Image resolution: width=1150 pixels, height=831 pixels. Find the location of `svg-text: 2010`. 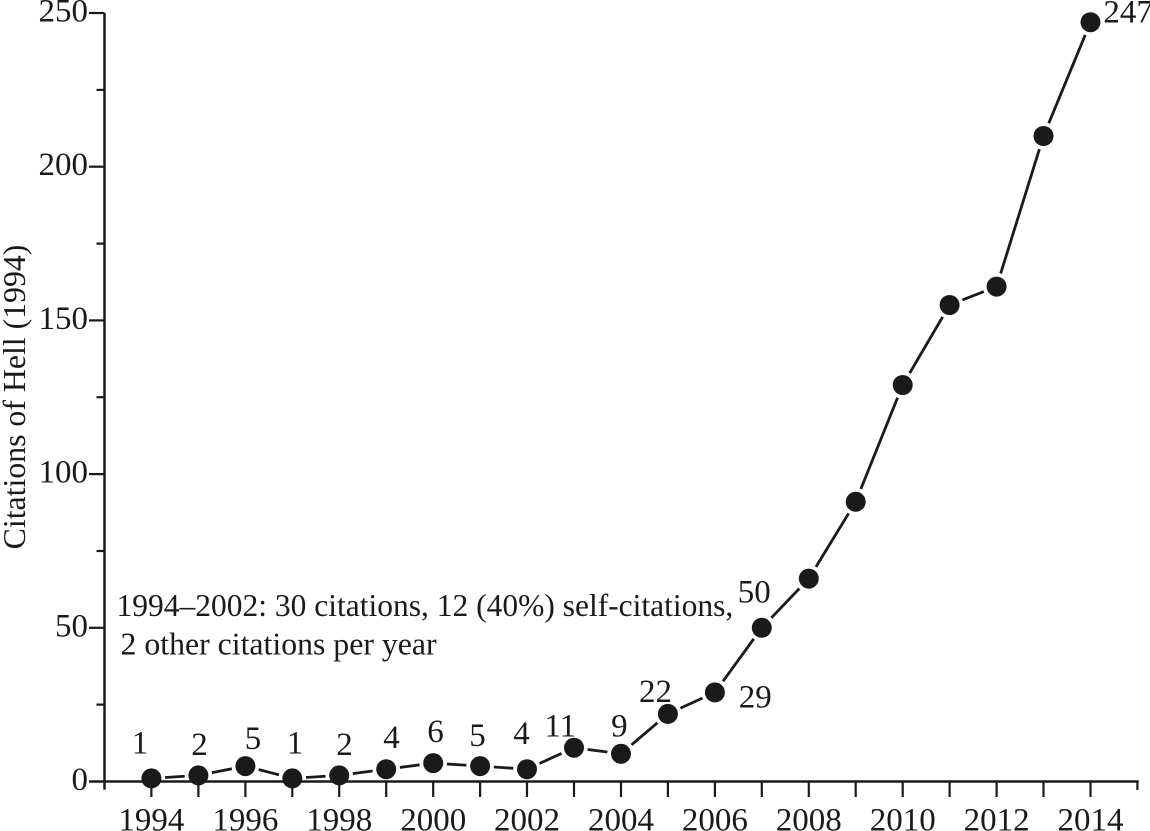

svg-text: 2010 is located at coordinates (903, 816).